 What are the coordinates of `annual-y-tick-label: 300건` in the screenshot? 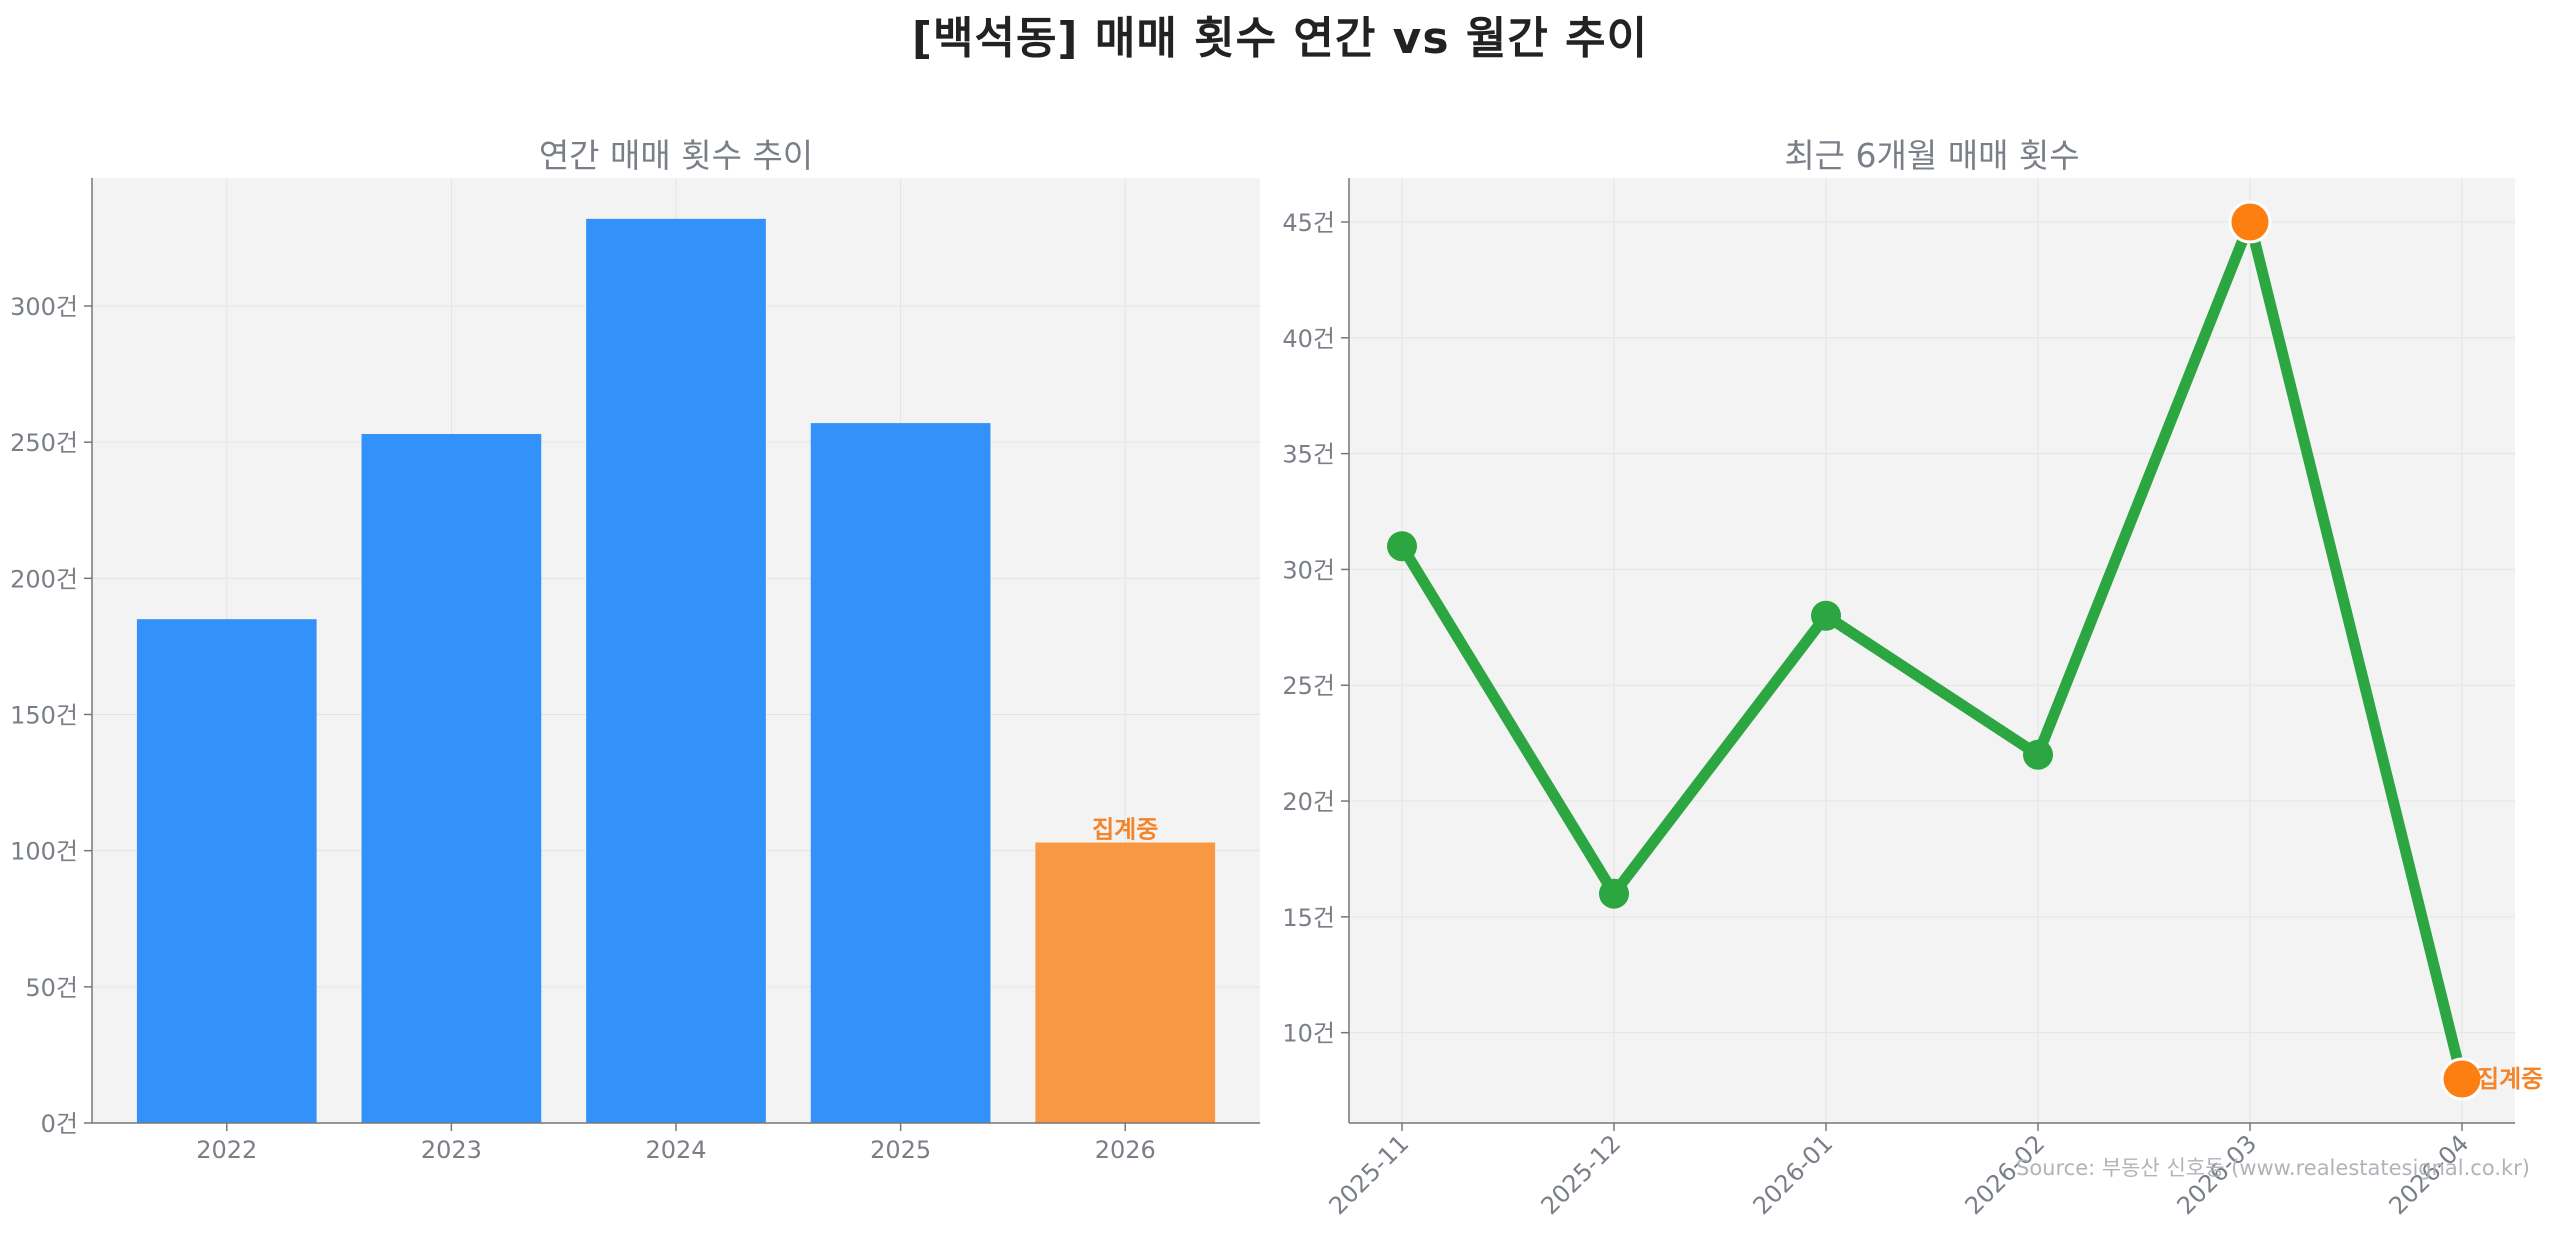 It's located at (44, 307).